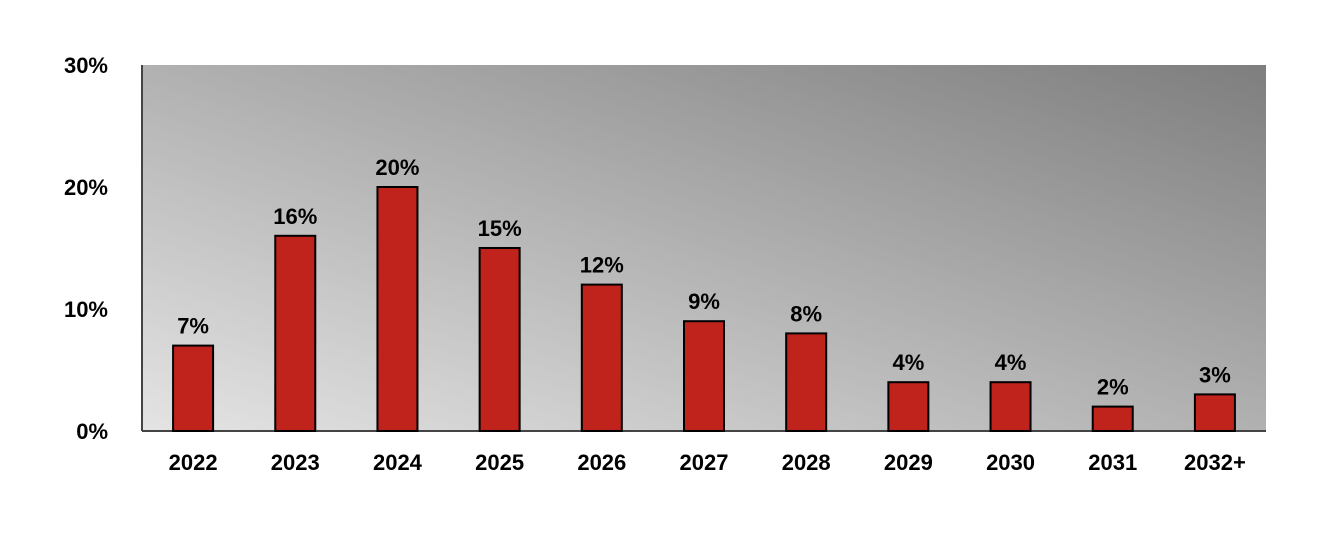 Image resolution: width=1330 pixels, height=538 pixels. I want to click on bar-value-label: 2%, so click(1113, 387).